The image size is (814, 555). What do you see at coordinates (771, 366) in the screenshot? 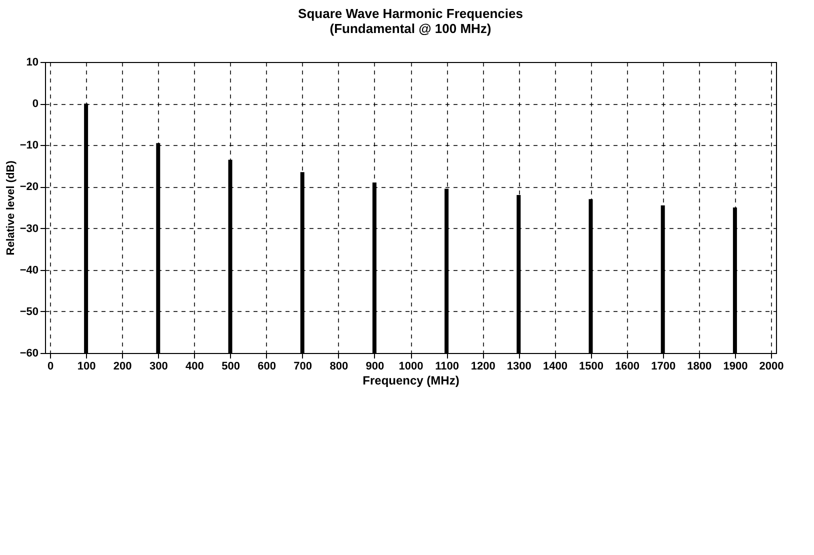
I see `x-tick-label: 2000` at bounding box center [771, 366].